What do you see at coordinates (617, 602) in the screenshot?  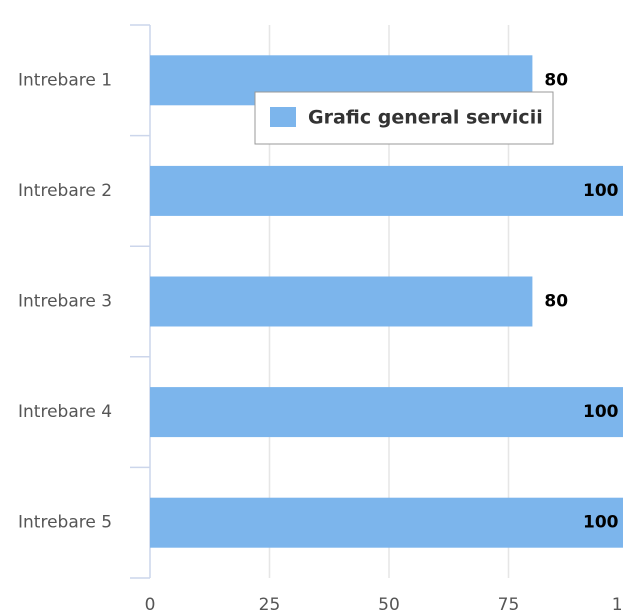 I see `x-tick-label: 100` at bounding box center [617, 602].